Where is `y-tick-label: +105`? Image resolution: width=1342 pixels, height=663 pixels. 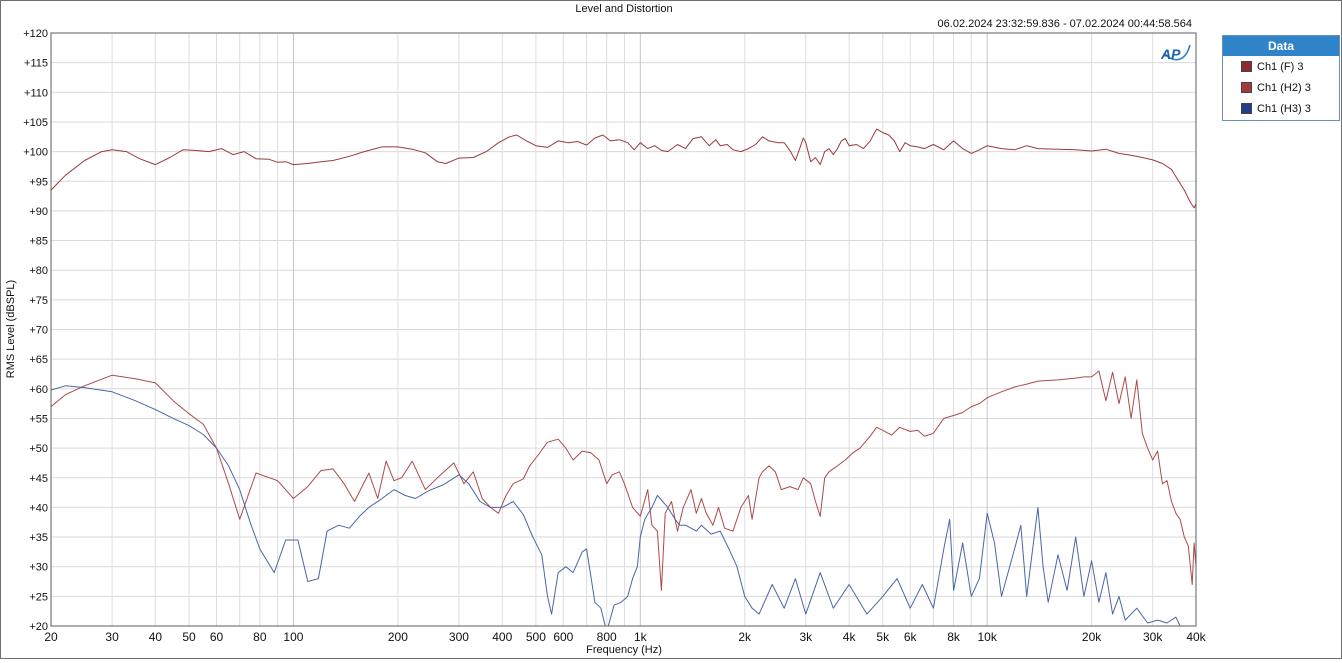
y-tick-label: +105 is located at coordinates (35, 123).